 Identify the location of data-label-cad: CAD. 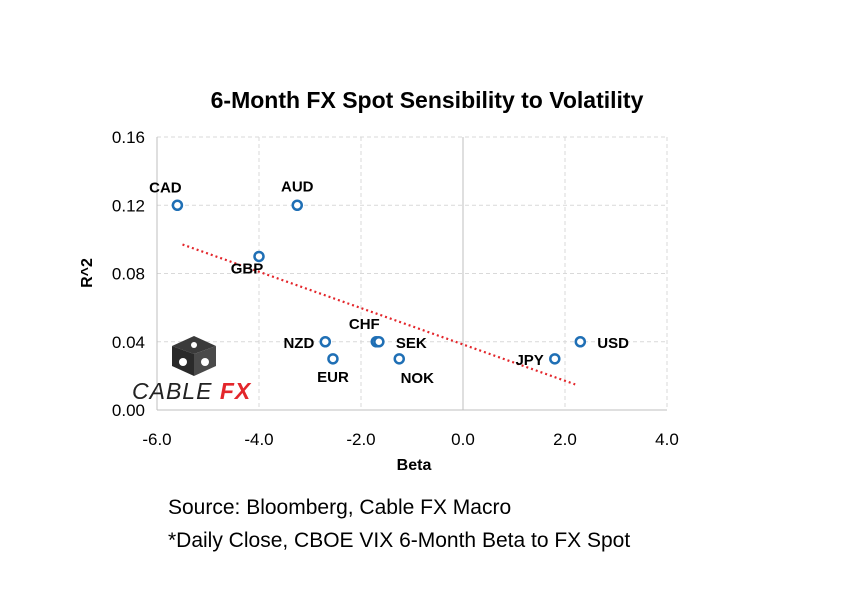
(165, 187).